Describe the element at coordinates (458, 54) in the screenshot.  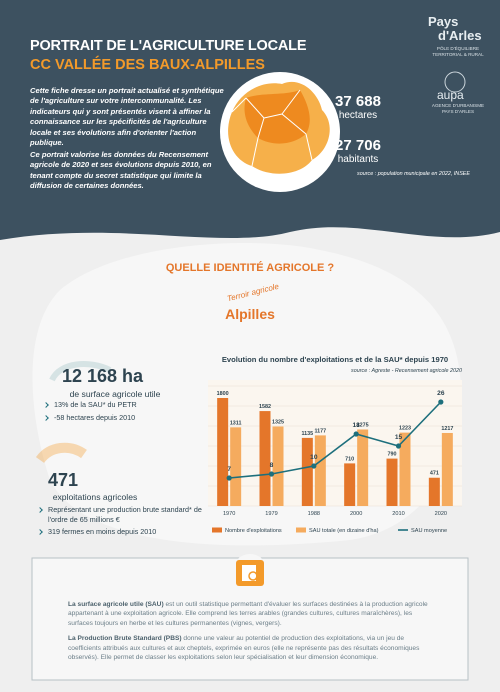
I see `logo-sub: TERRITORIAL & RURAL` at that location.